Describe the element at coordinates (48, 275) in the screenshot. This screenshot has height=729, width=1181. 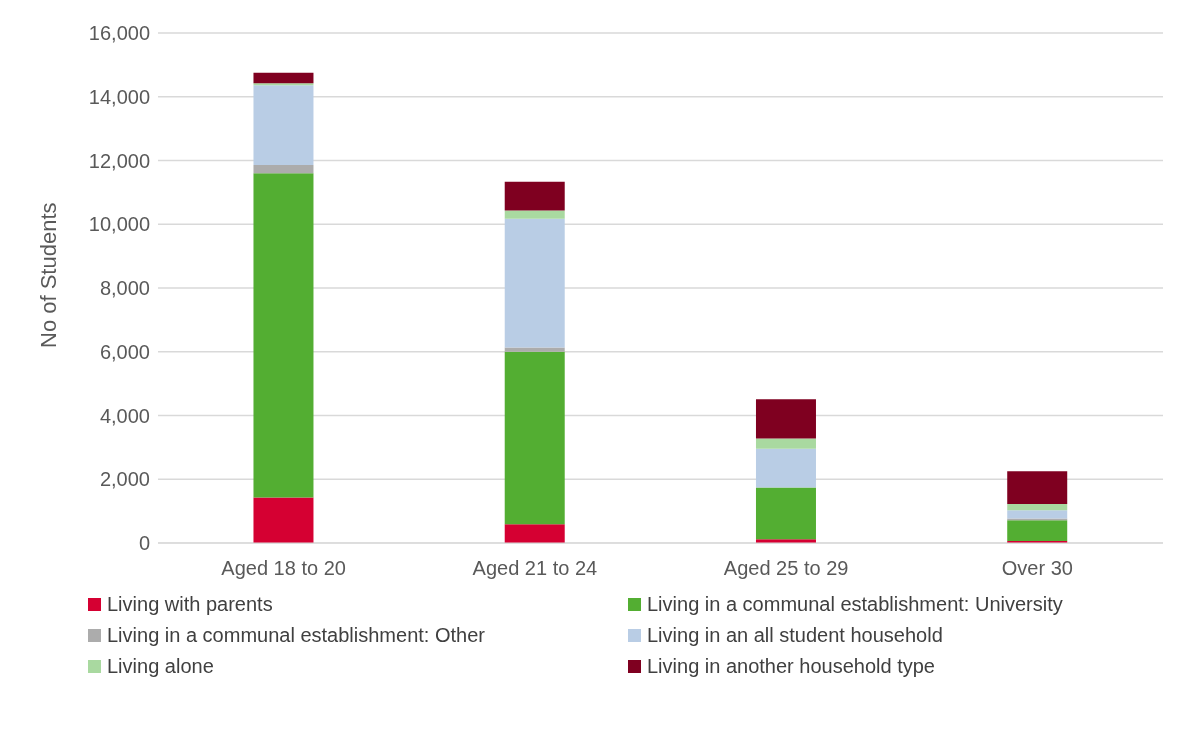
I see `y-axis-title: No of Students` at that location.